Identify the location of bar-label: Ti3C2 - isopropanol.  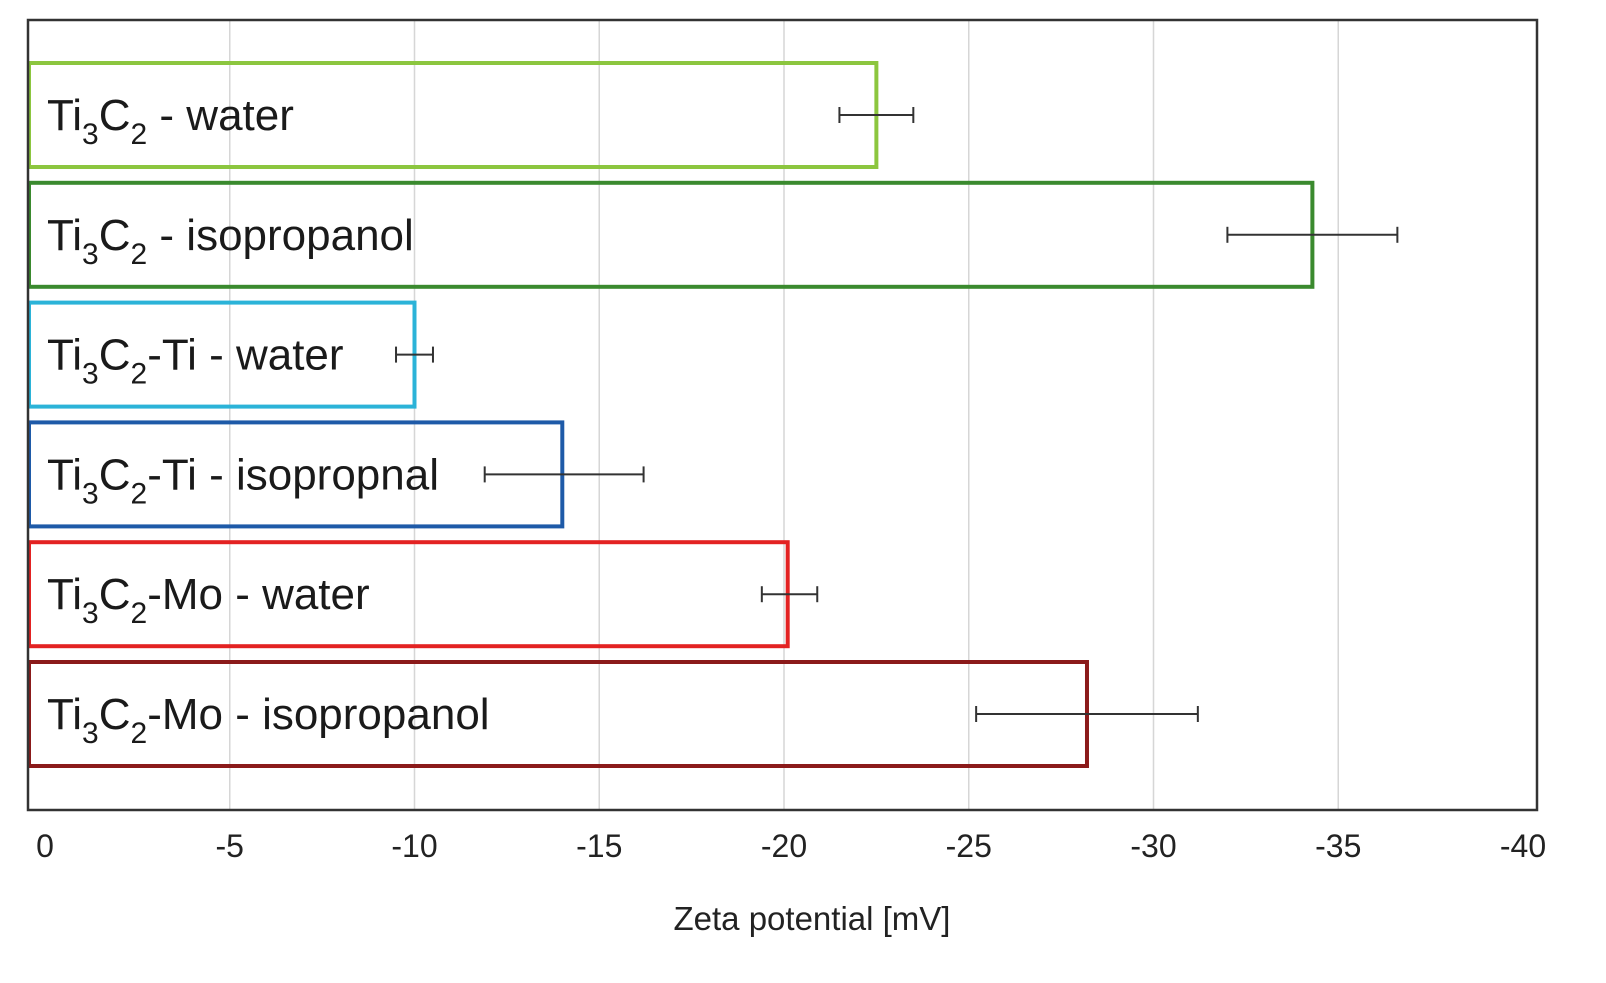
(230, 240).